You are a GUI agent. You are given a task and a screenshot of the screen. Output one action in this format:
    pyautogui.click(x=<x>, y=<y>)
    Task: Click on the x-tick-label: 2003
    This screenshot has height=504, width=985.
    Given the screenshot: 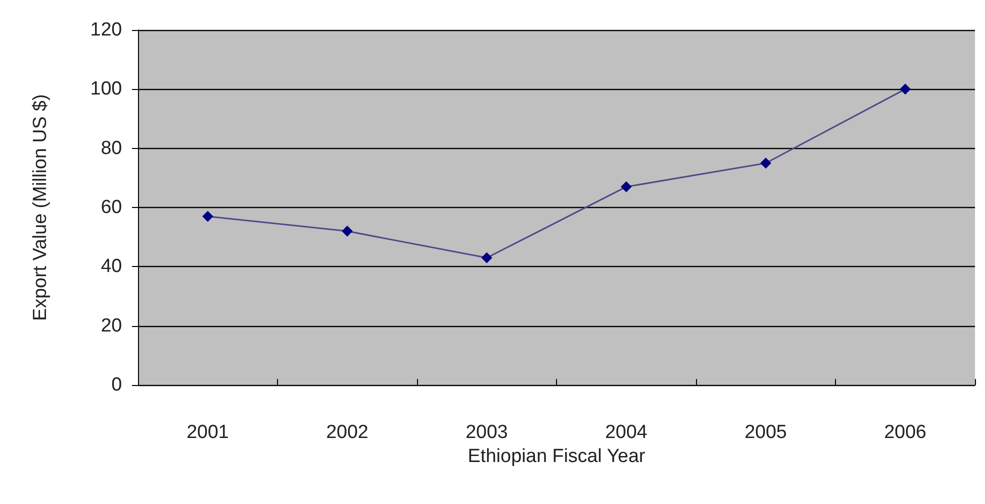 What is the action you would take?
    pyautogui.click(x=487, y=432)
    